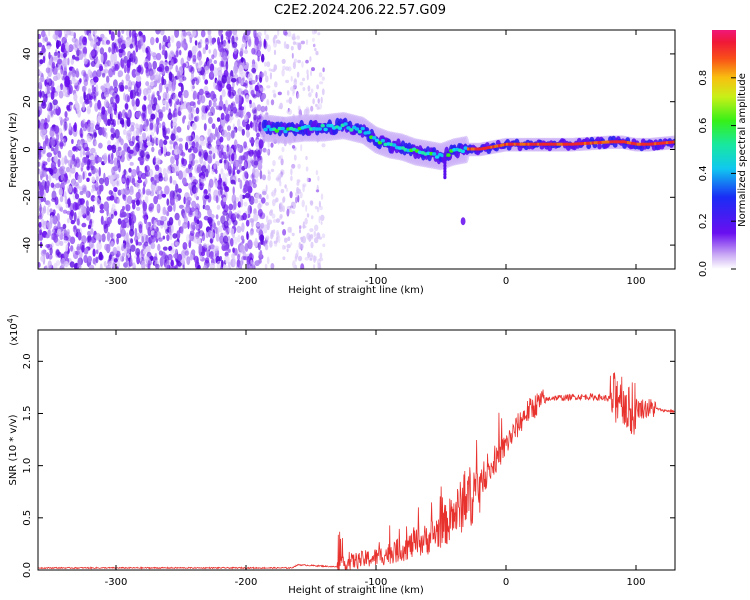 This screenshot has height=600, width=750. What do you see at coordinates (14, 334) in the screenshot?
I see `snr-scale-base: (x10` at bounding box center [14, 334].